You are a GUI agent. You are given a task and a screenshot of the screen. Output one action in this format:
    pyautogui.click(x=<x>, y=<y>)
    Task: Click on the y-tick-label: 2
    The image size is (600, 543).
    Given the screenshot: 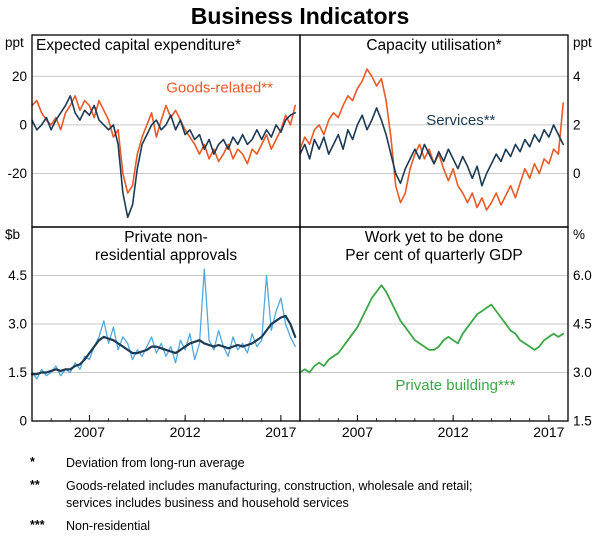 What is the action you would take?
    pyautogui.click(x=577, y=124)
    